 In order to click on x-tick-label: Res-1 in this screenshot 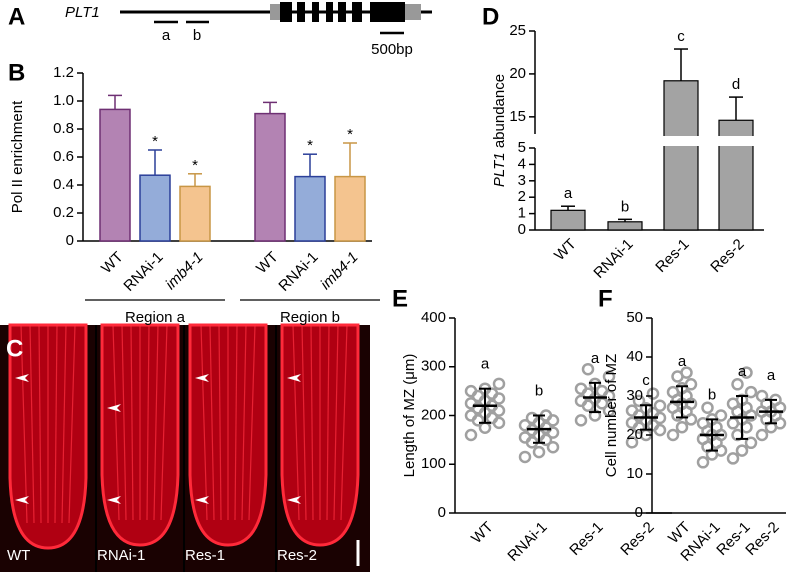, I will do `click(672, 256)`.